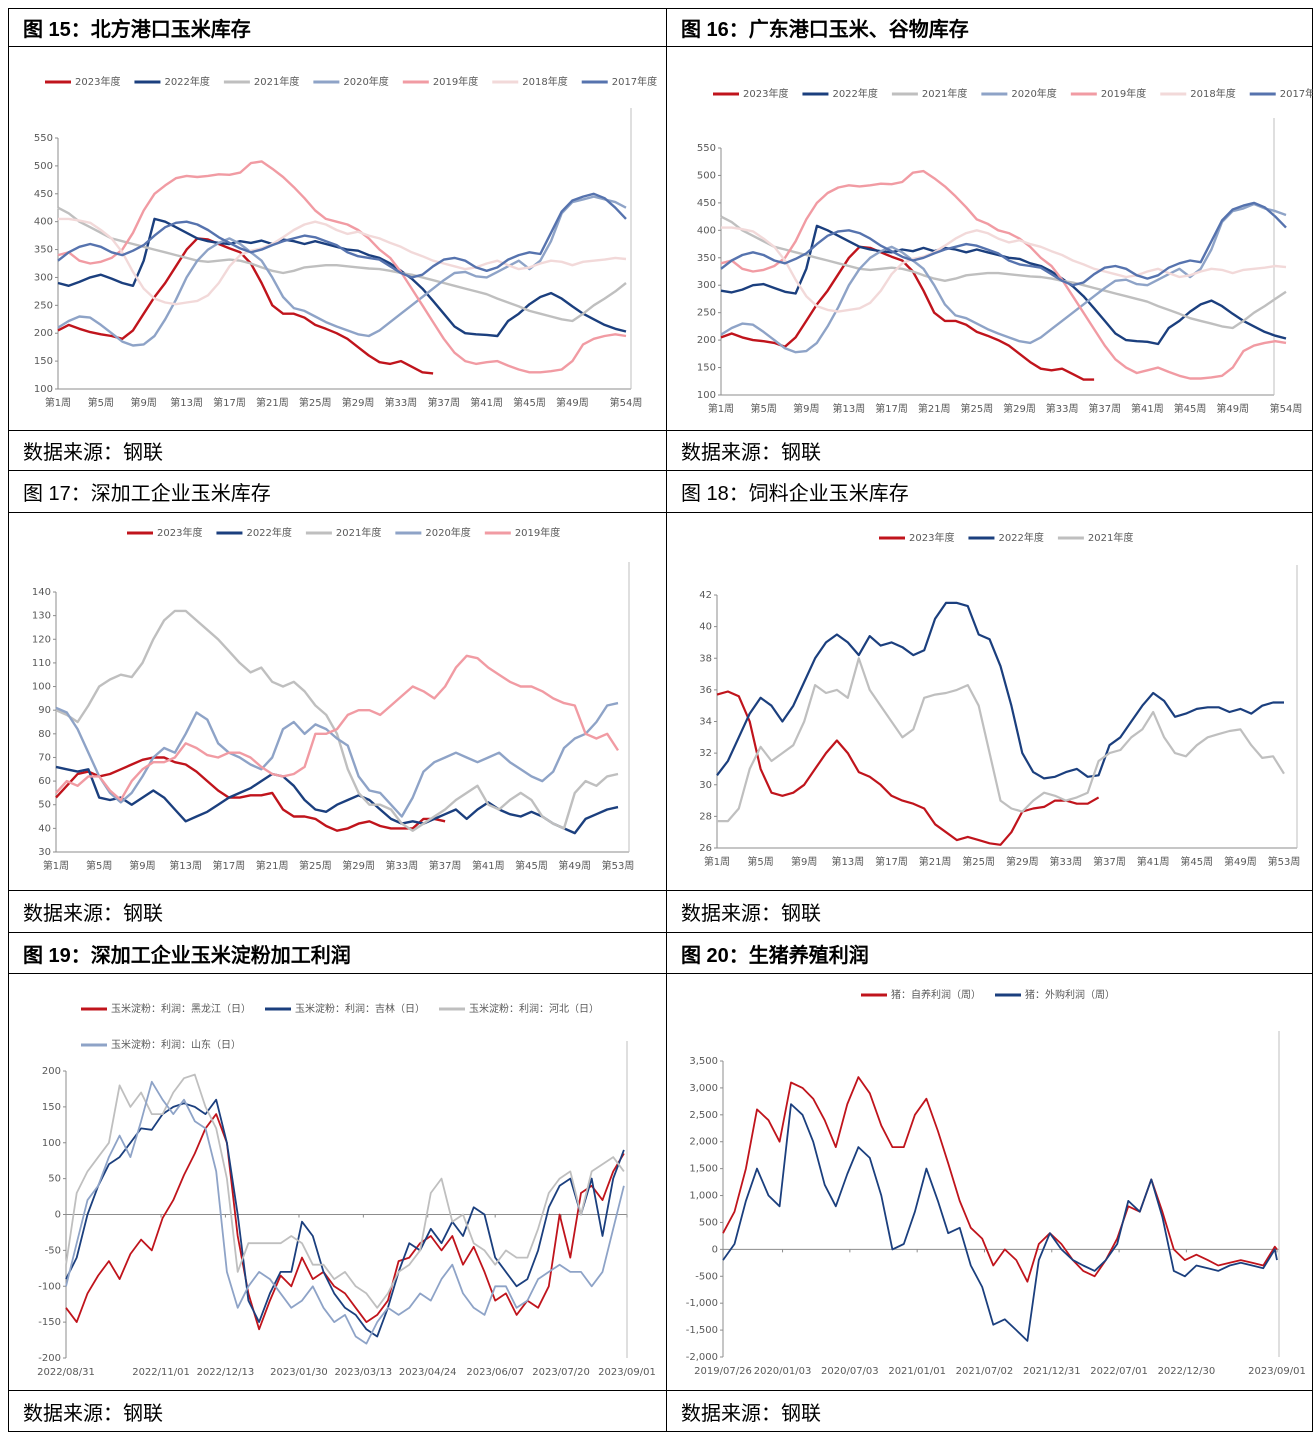 The height and width of the screenshot is (1432, 1313). Describe the element at coordinates (455, 81) in the screenshot. I see `legend-label: 2019年度` at that location.